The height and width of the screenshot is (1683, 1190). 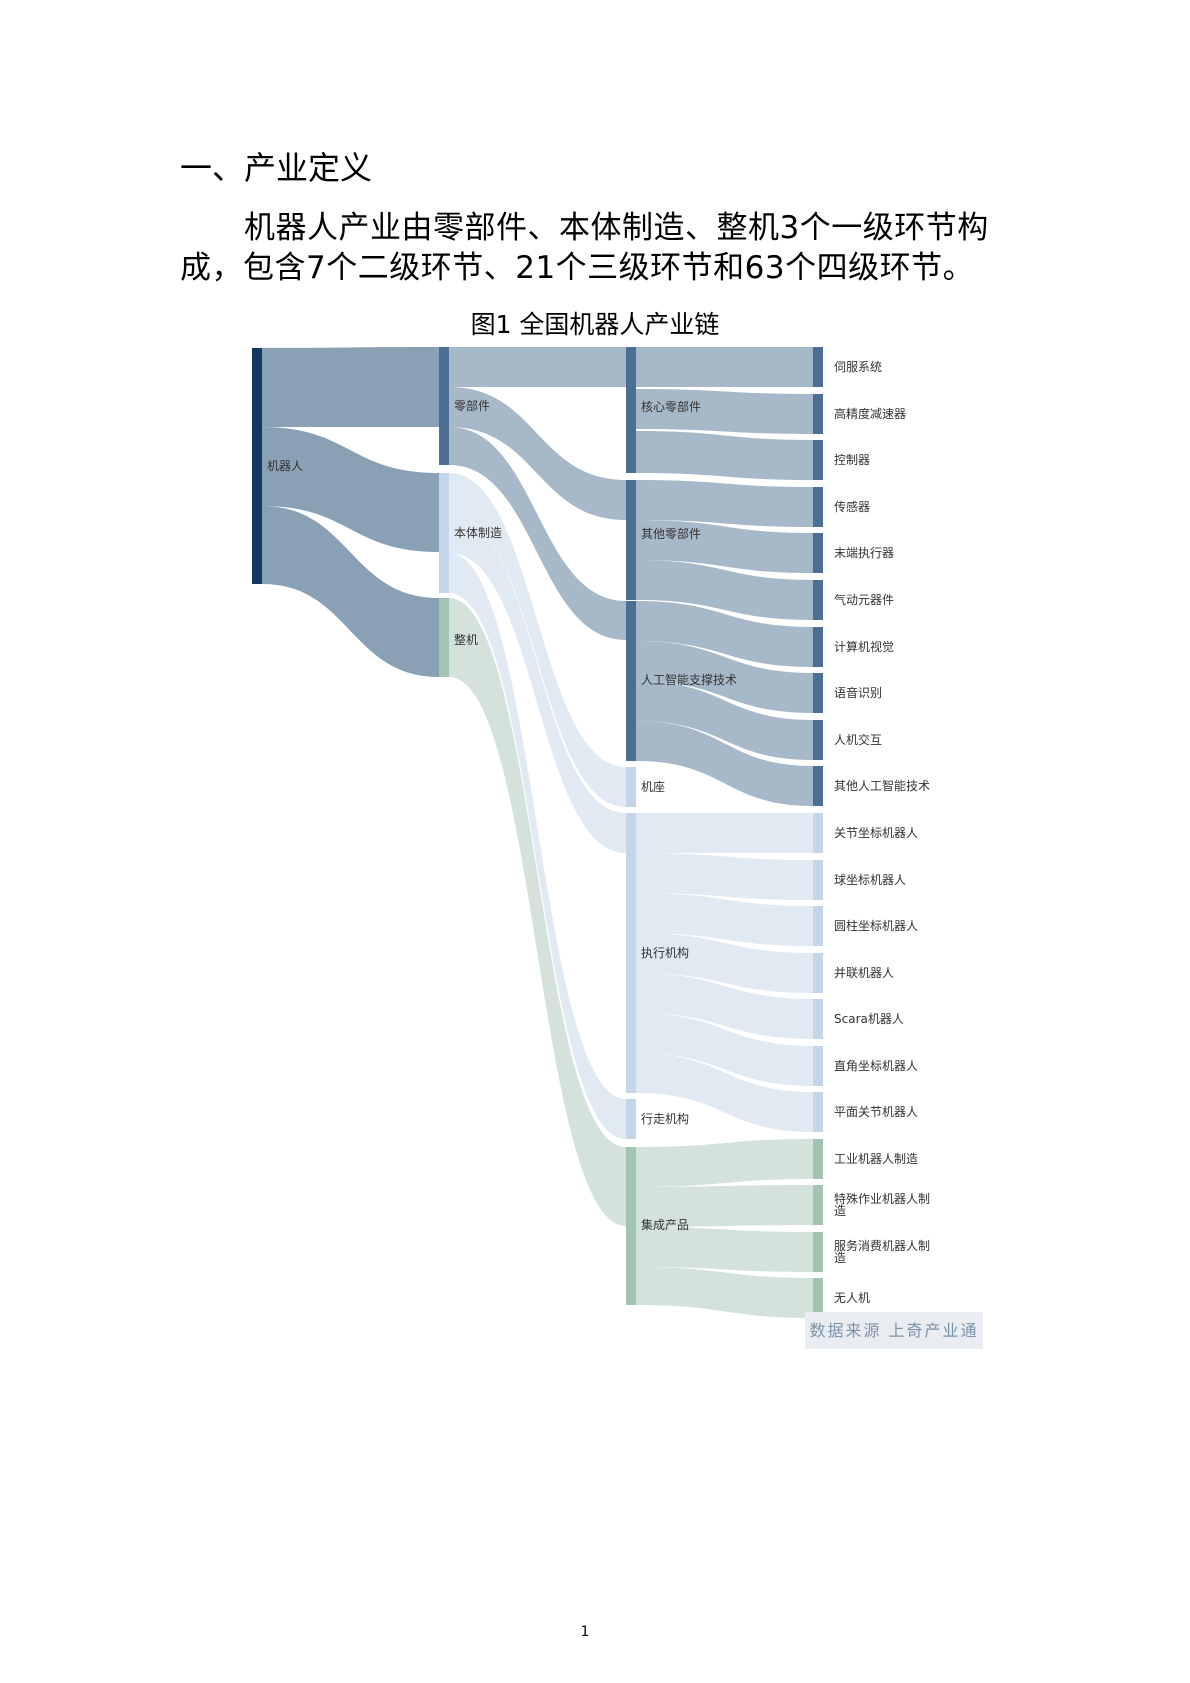 I want to click on node-reducer, so click(x=818, y=414).